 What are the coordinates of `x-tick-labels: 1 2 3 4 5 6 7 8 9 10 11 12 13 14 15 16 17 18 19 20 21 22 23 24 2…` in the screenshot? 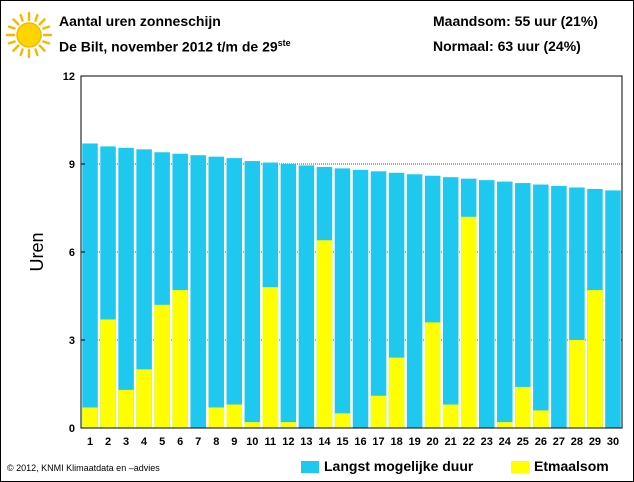 It's located at (353, 442).